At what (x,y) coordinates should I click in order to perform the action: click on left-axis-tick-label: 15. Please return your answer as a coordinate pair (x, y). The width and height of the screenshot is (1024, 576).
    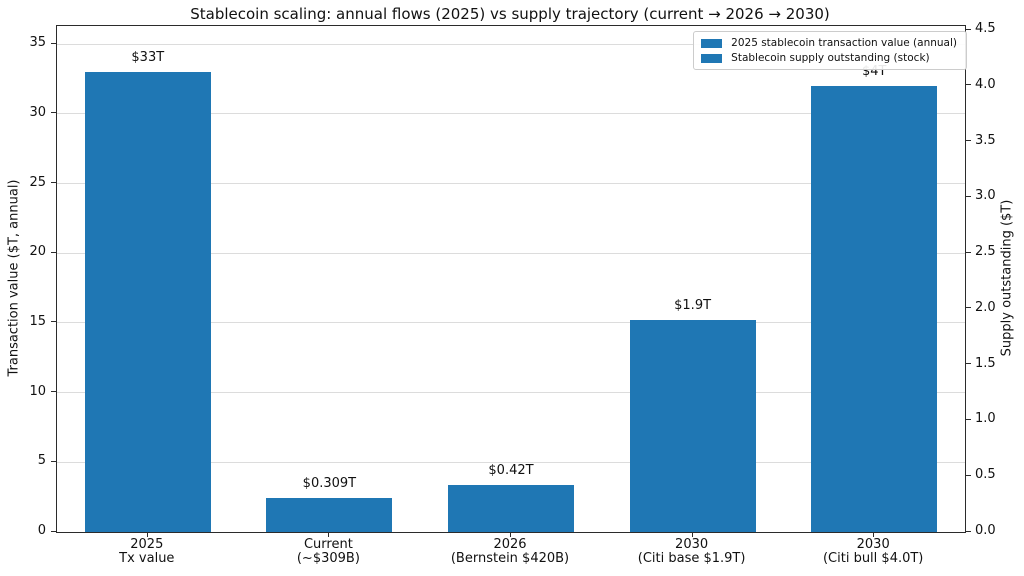
    Looking at the image, I should click on (37, 321).